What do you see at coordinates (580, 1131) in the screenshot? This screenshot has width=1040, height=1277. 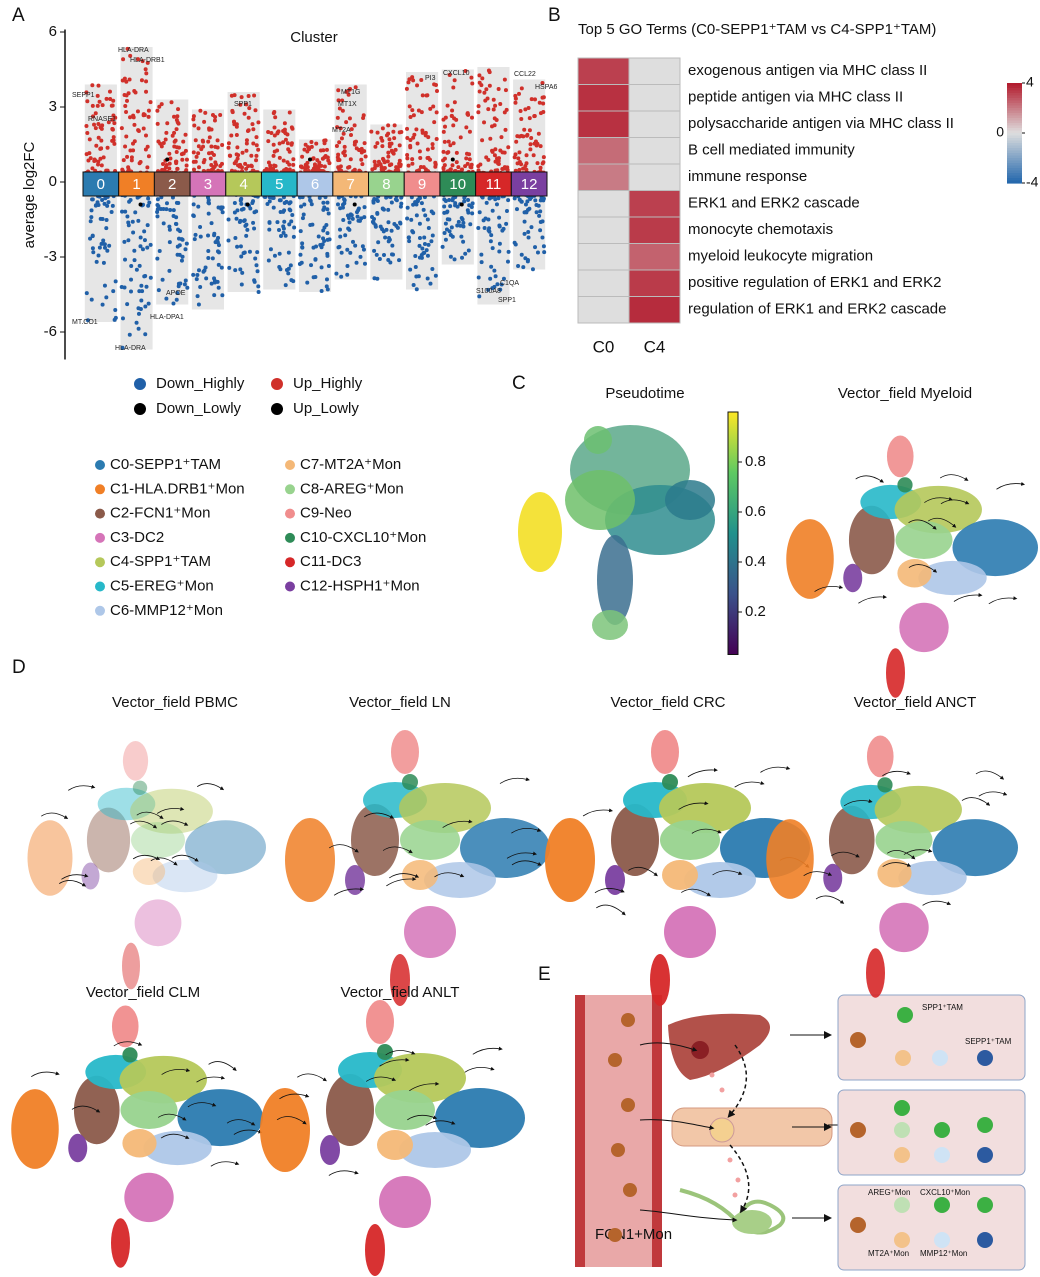 I see `vessel-wall` at bounding box center [580, 1131].